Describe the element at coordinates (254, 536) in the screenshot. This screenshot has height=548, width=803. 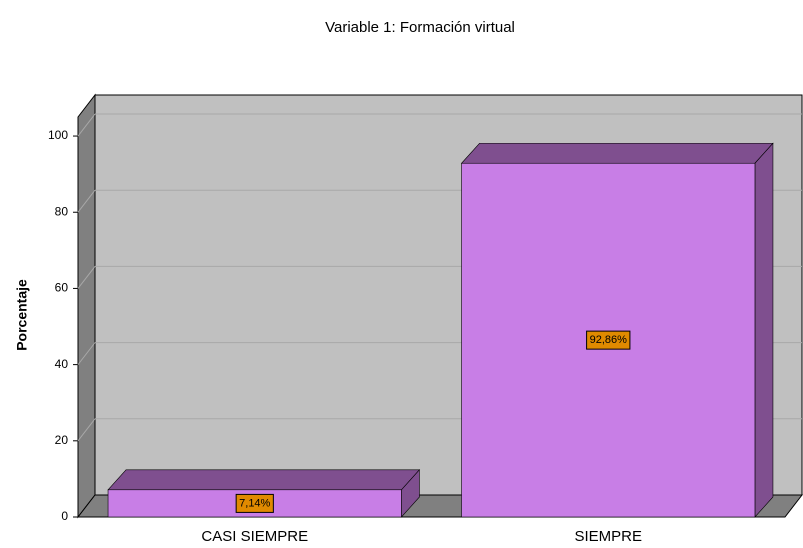
I see `x-tick-label: CASI SIEMPRE` at that location.